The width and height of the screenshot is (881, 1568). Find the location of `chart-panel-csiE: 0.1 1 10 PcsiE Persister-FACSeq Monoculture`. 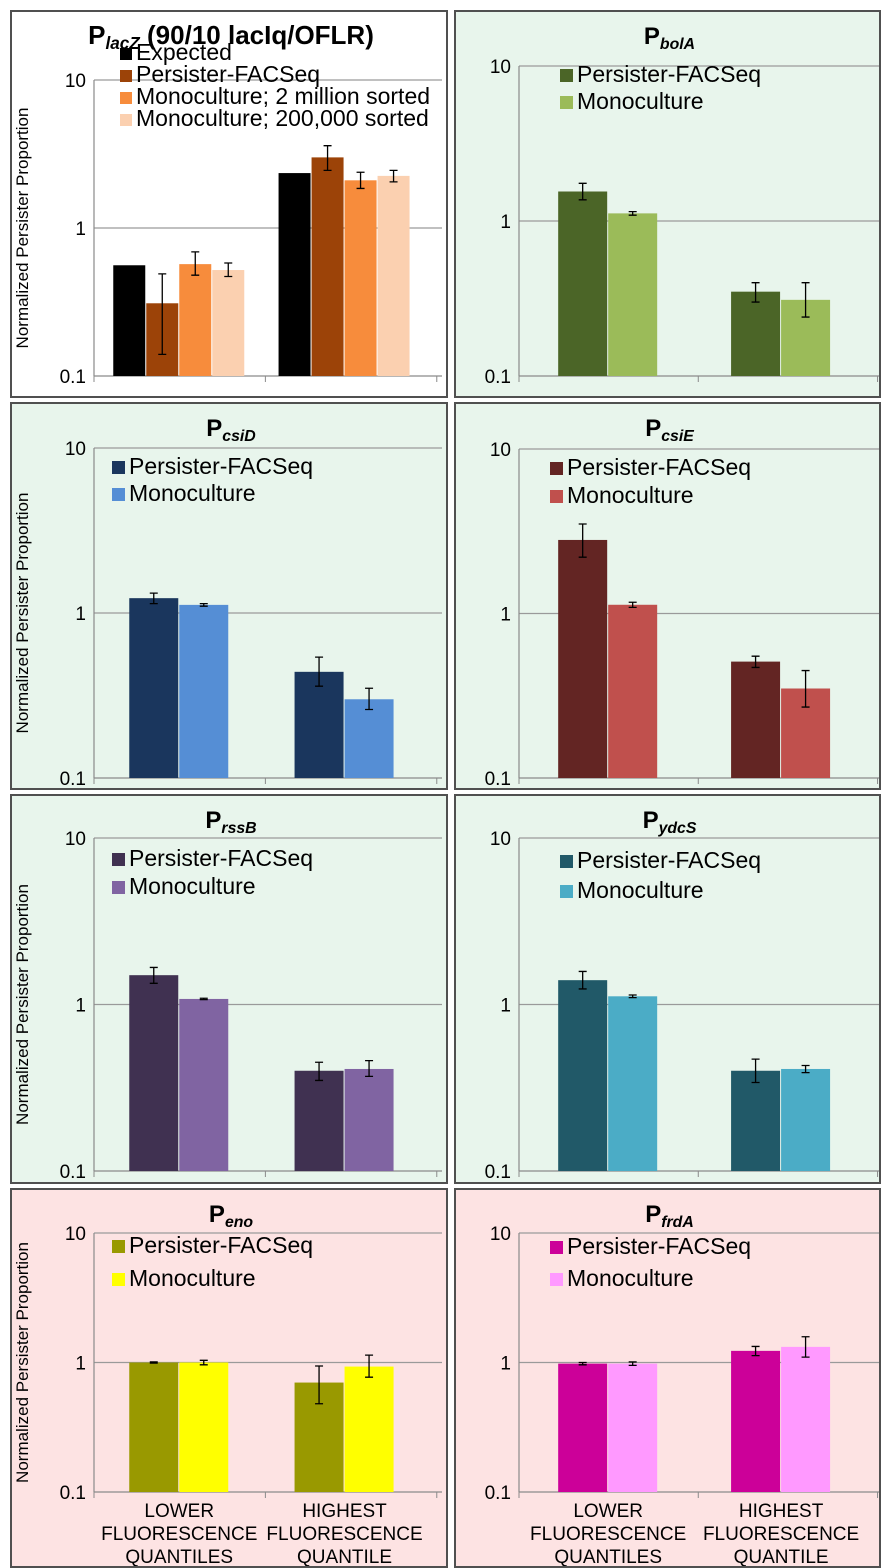

chart-panel-csiE: 0.1 1 10 PcsiE Persister-FACSeq Monoculture is located at coordinates (667, 596).